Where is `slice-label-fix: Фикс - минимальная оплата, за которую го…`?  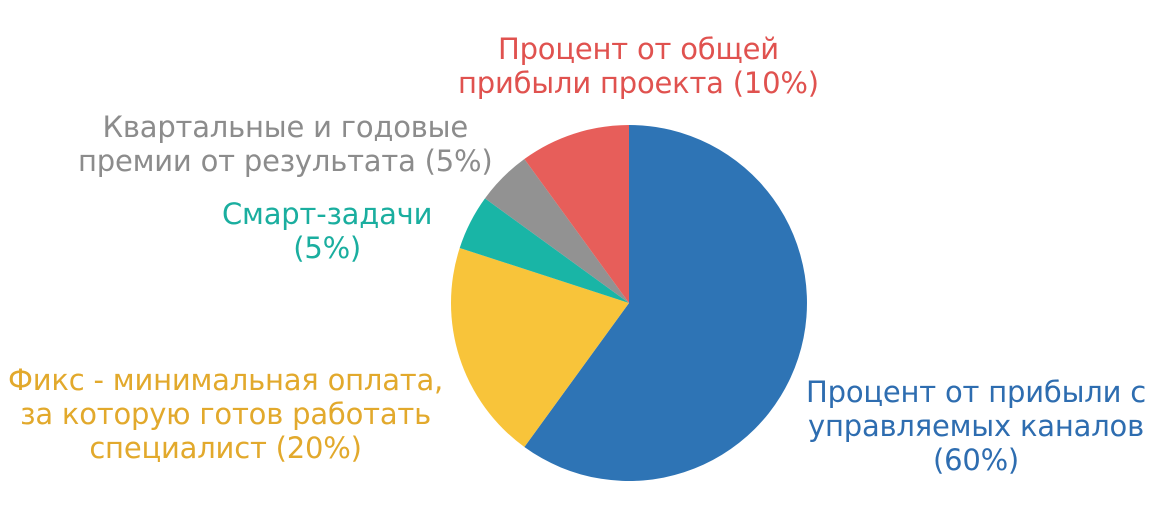
slice-label-fix: Фикс - минимальная оплата, за которую го… is located at coordinates (225, 414).